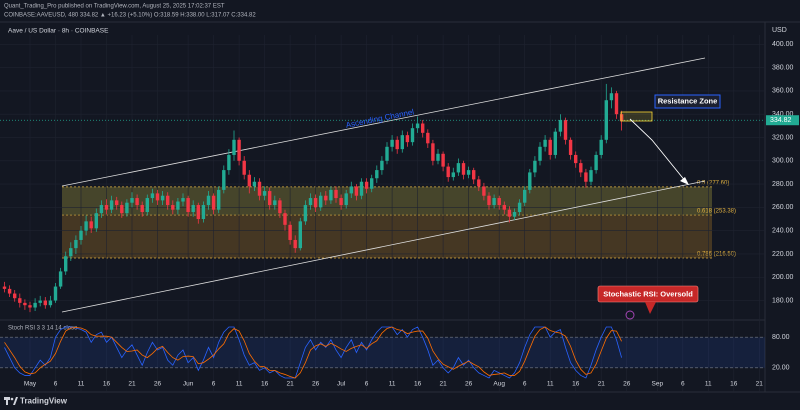 Image resolution: width=800 pixels, height=410 pixels. Describe the element at coordinates (713, 183) in the screenshot. I see `fib-label: 0.5 (277.60)` at that location.